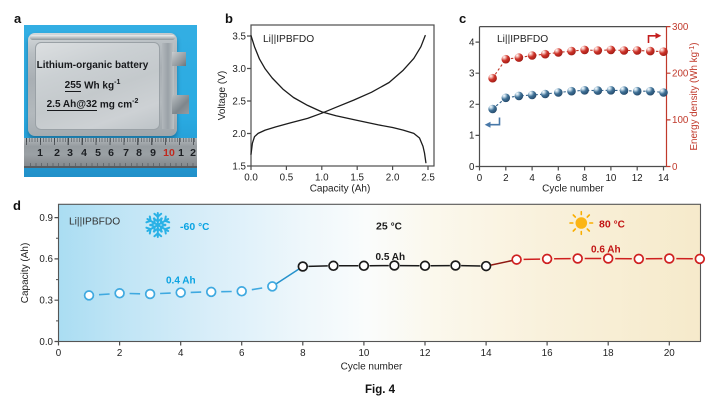 This screenshot has width=720, height=409. Describe the element at coordinates (680, 74) in the screenshot. I see `svg-text: 200` at that location.